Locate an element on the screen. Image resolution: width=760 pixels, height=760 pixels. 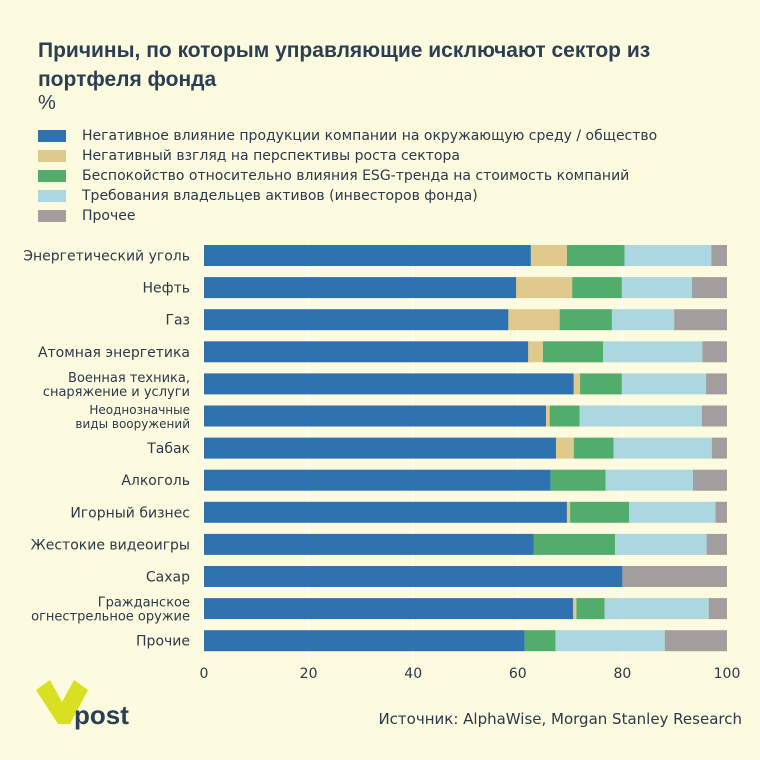
category-label-line: виды вооружений is located at coordinates (132, 424).